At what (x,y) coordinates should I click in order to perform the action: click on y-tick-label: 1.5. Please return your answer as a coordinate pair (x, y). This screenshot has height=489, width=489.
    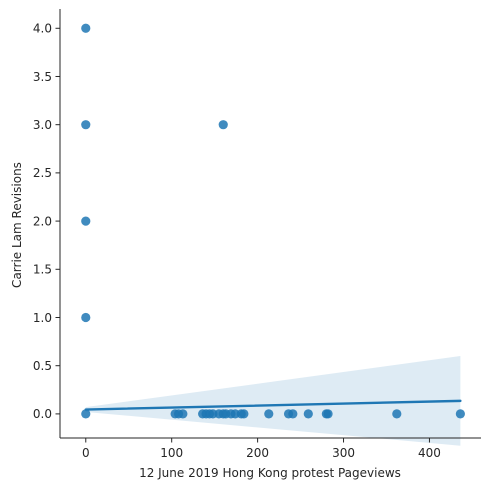
    Looking at the image, I should click on (42, 270).